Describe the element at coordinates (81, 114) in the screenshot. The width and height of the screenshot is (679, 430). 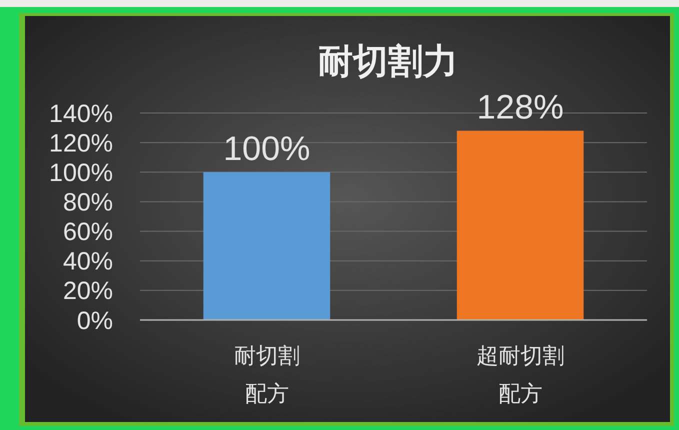
I see `y-tick-label: 140%` at that location.